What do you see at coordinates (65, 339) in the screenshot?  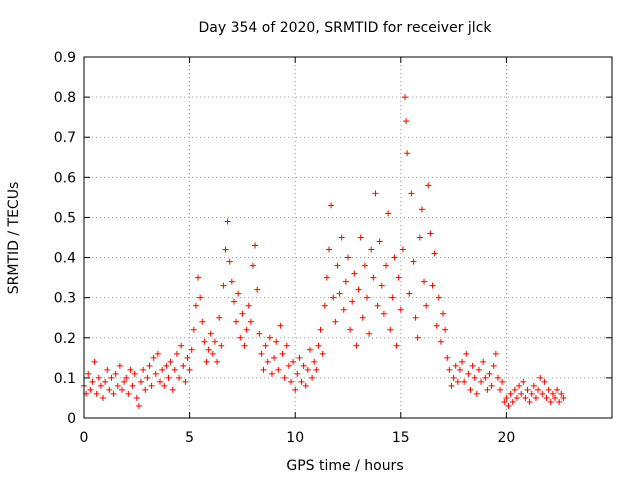 I see `y-tick-label: 0.2` at bounding box center [65, 339].